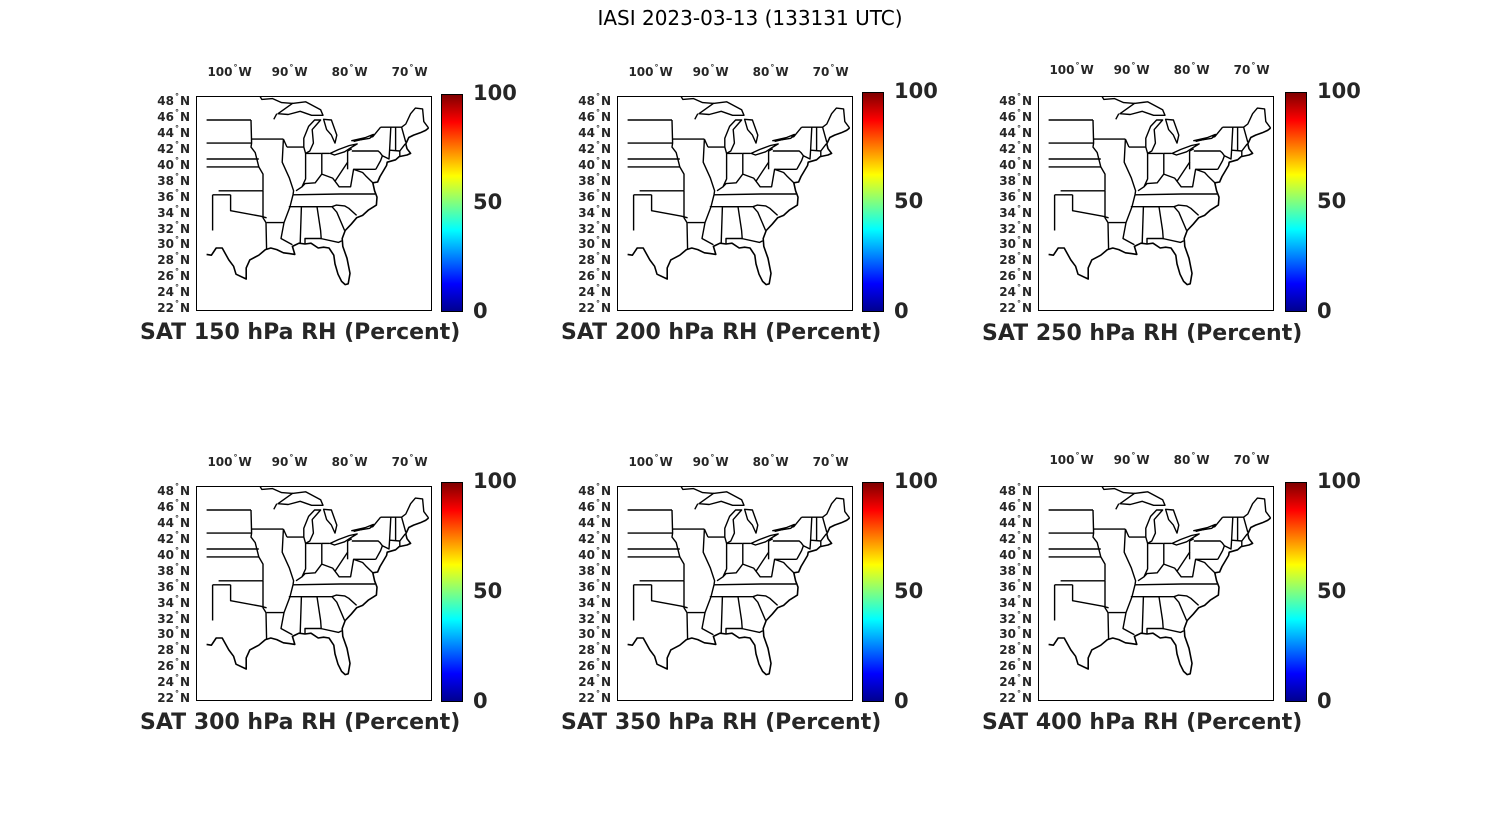  Describe the element at coordinates (594, 211) in the screenshot. I see `latitude-tick-label: 34°N` at that location.